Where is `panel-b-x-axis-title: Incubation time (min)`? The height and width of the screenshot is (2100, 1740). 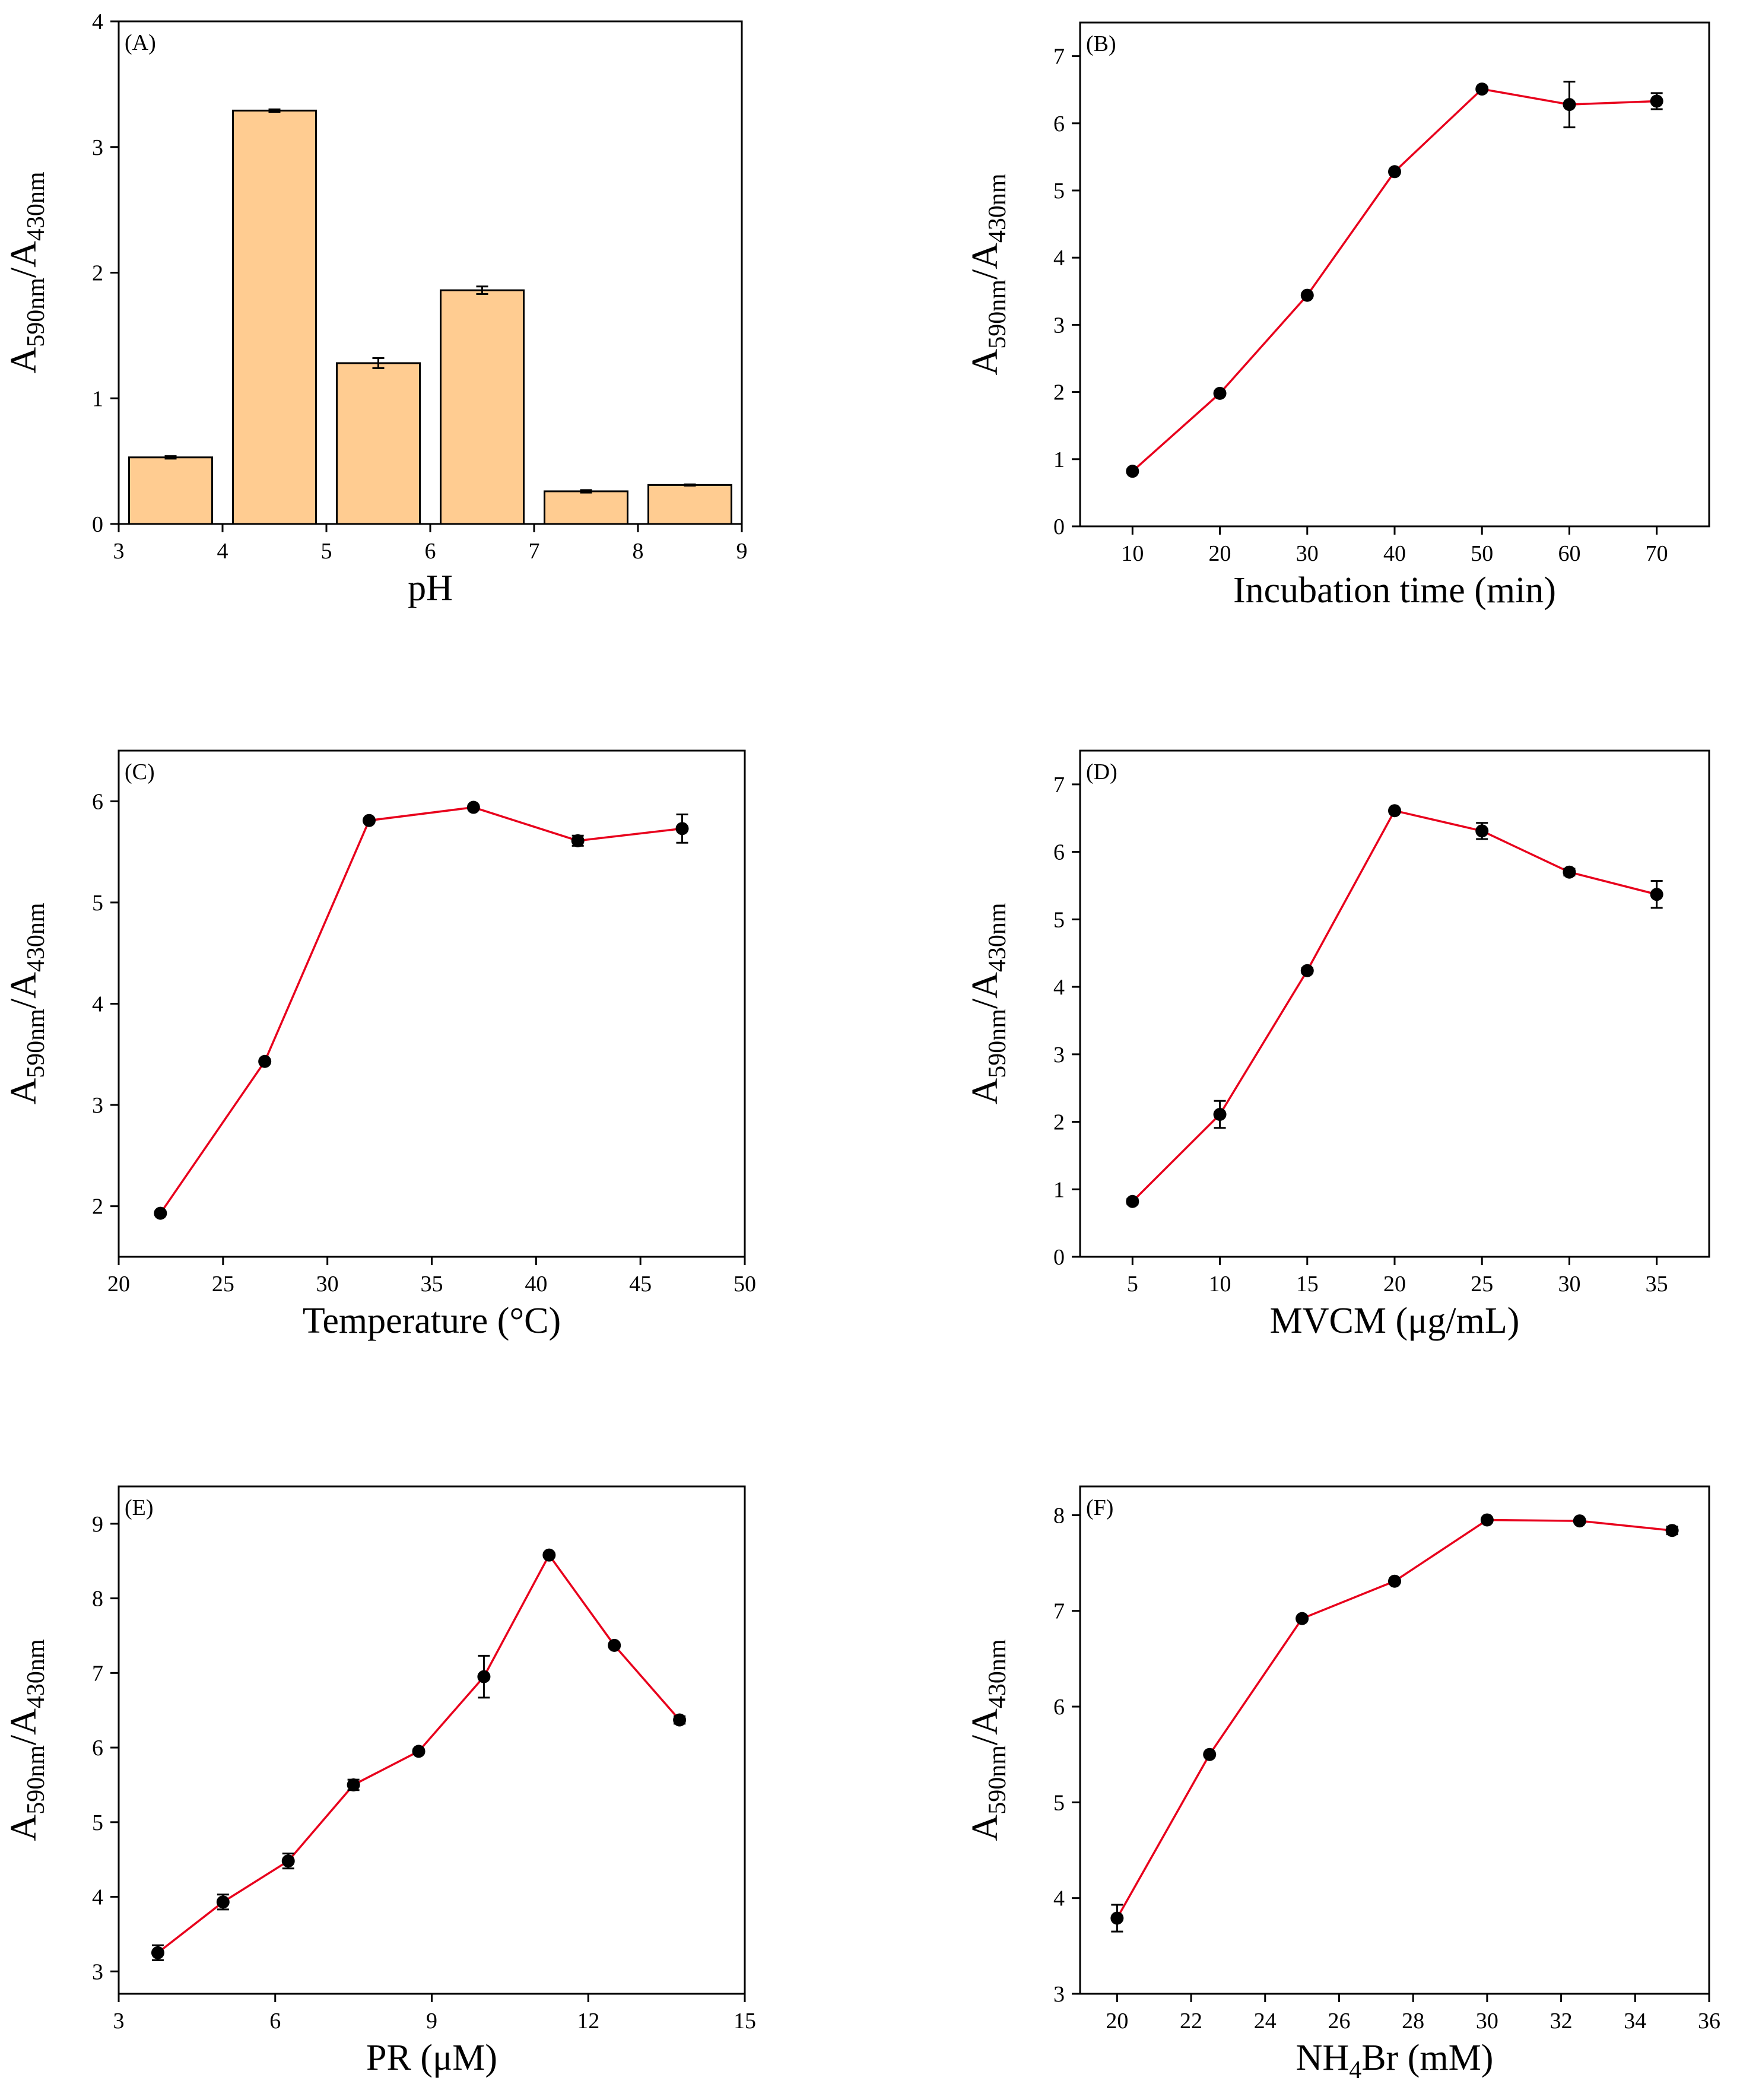 panel-b-x-axis-title: Incubation time (min) is located at coordinates (1394, 590).